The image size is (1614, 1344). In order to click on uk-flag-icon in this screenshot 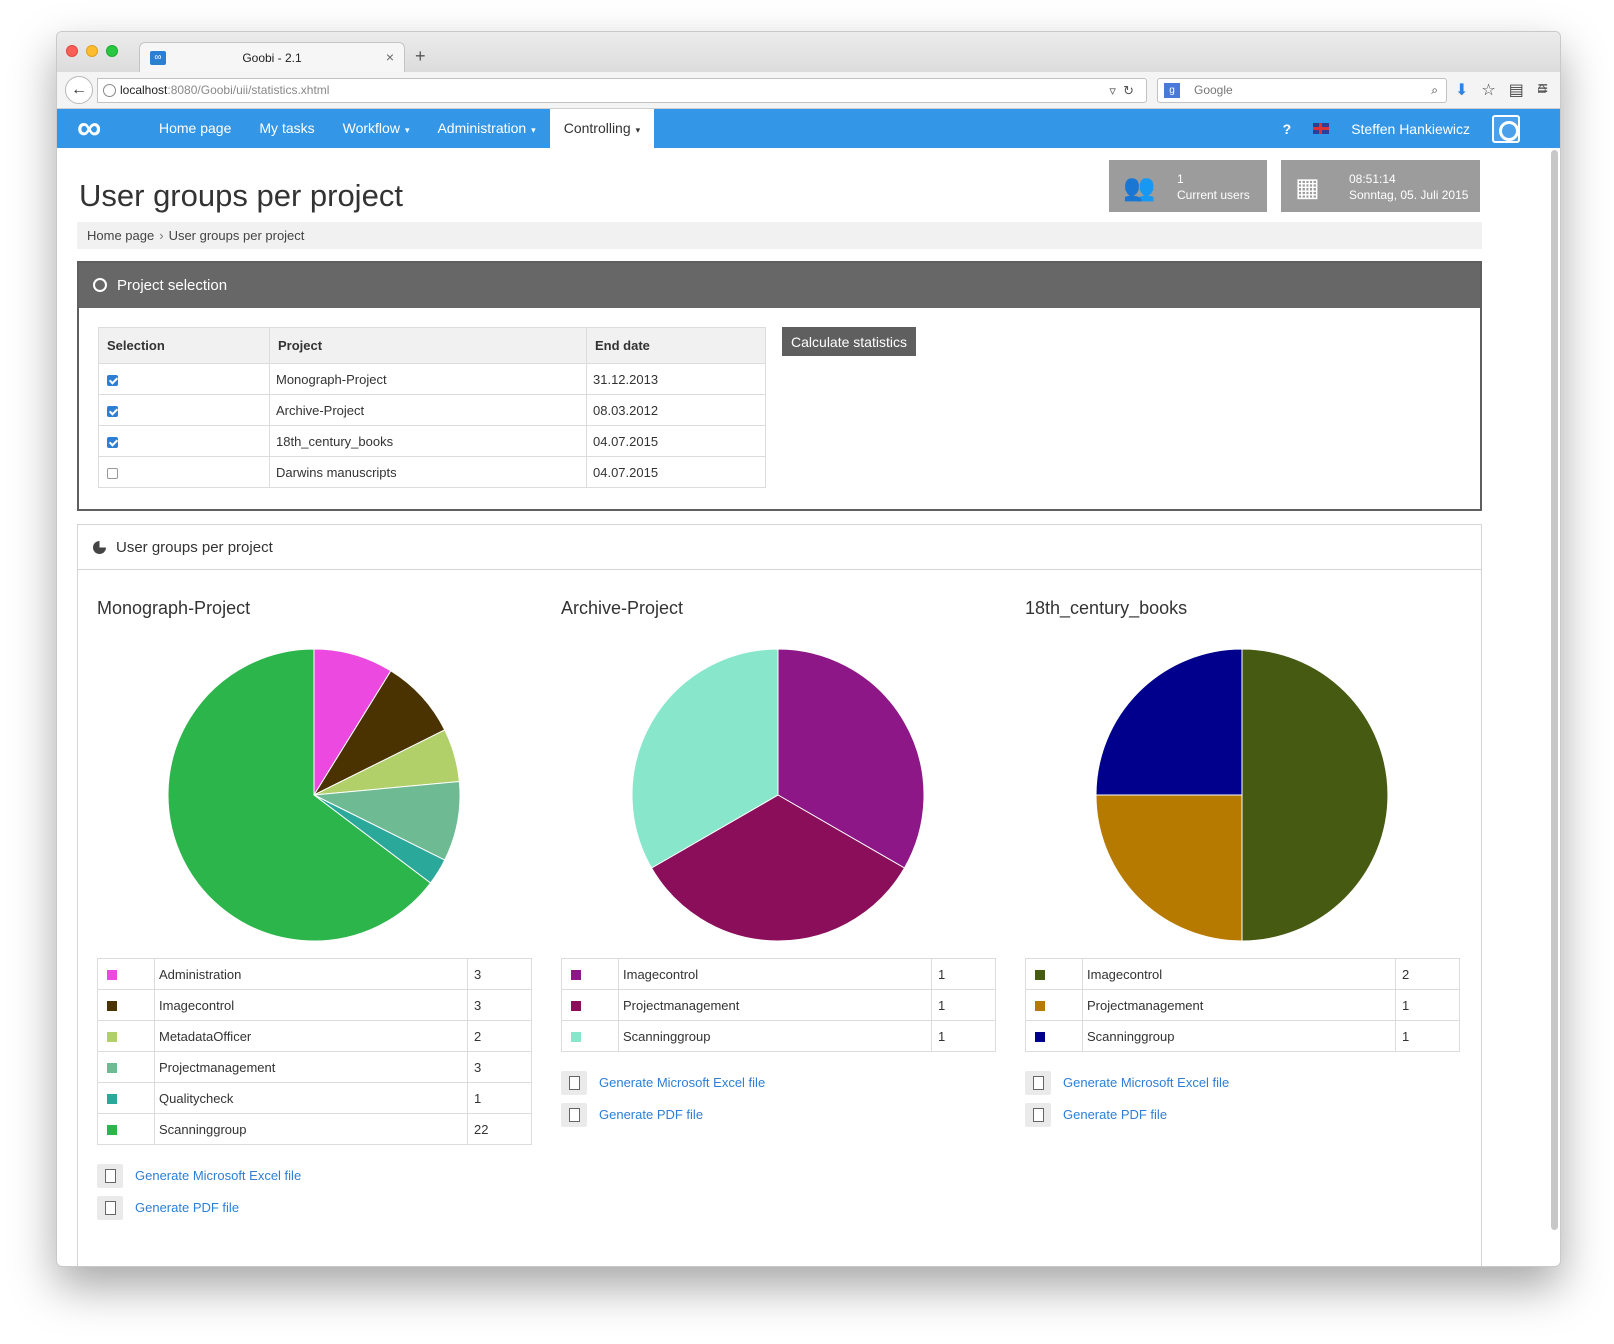, I will do `click(1321, 128)`.